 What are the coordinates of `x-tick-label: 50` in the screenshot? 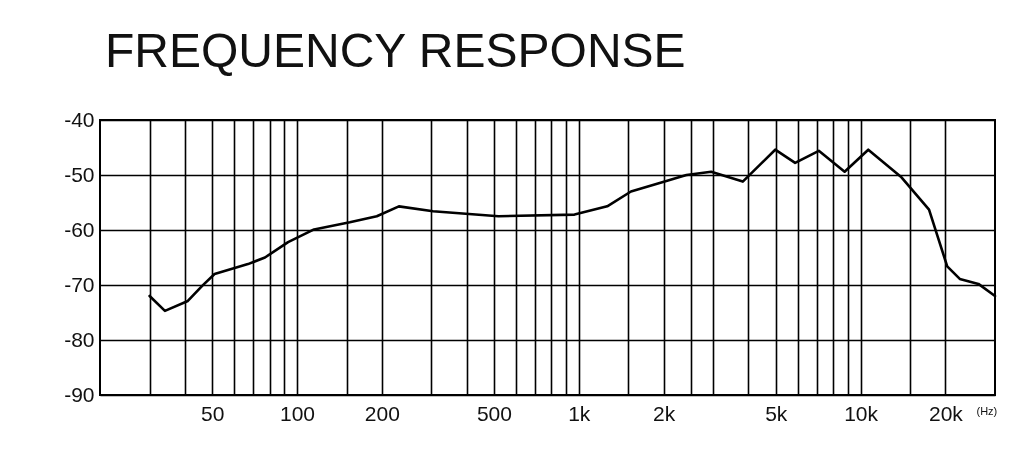 It's located at (212, 413).